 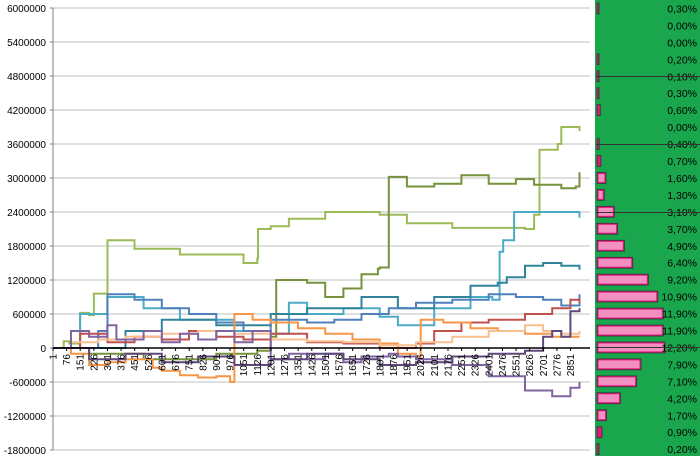 I want to click on distribution-label: 12,20%, so click(x=679, y=349).